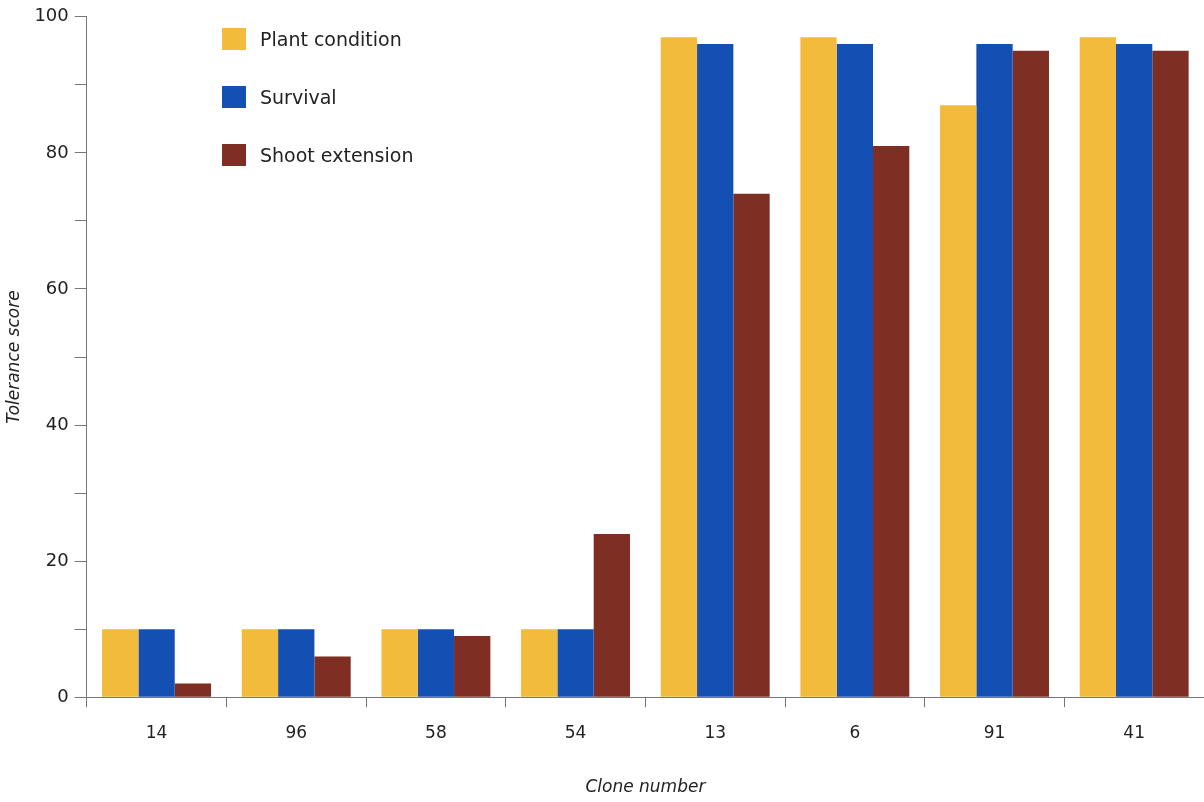 This screenshot has height=802, width=1204. What do you see at coordinates (57, 287) in the screenshot?
I see `y-tick-label: 60` at bounding box center [57, 287].